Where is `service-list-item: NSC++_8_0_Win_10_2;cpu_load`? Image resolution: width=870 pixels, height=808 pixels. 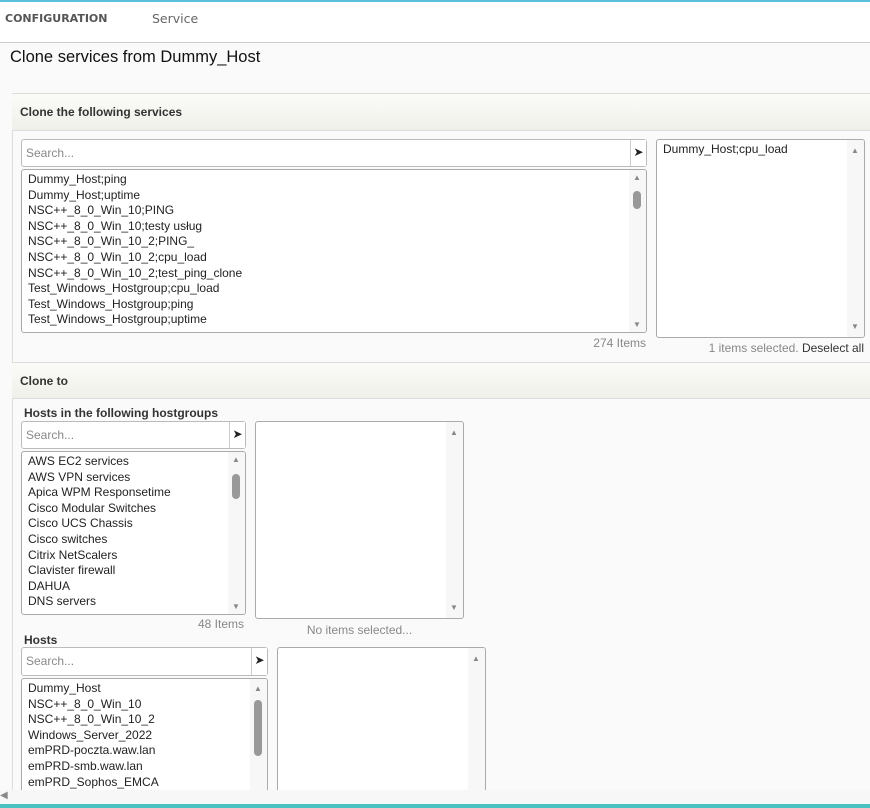
service-list-item: NSC++_8_0_Win_10_2;cpu_load is located at coordinates (117, 256).